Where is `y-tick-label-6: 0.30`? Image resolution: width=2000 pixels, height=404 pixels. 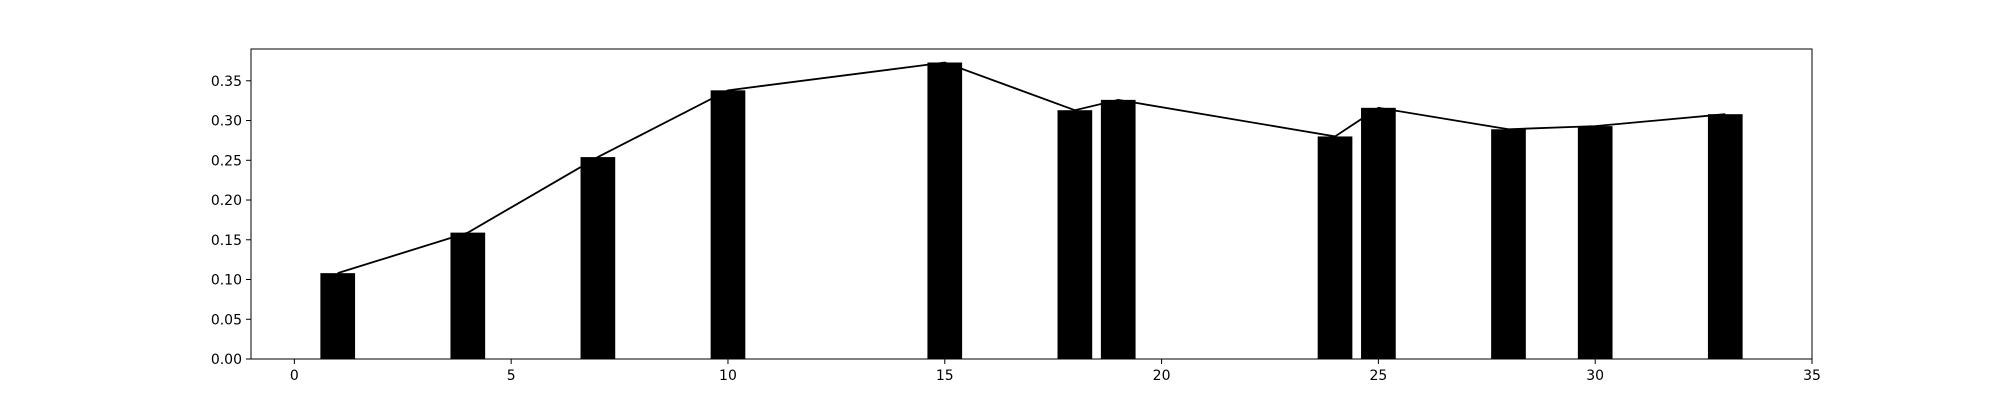 y-tick-label-6: 0.30 is located at coordinates (226, 122).